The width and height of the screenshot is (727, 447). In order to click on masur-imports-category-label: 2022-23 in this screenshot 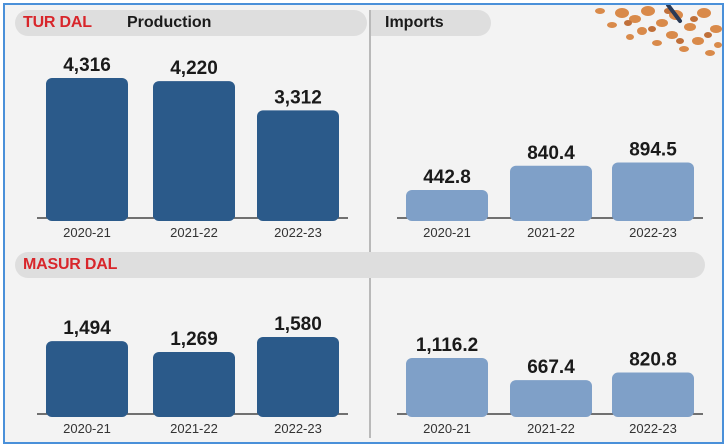, I will do `click(653, 428)`.